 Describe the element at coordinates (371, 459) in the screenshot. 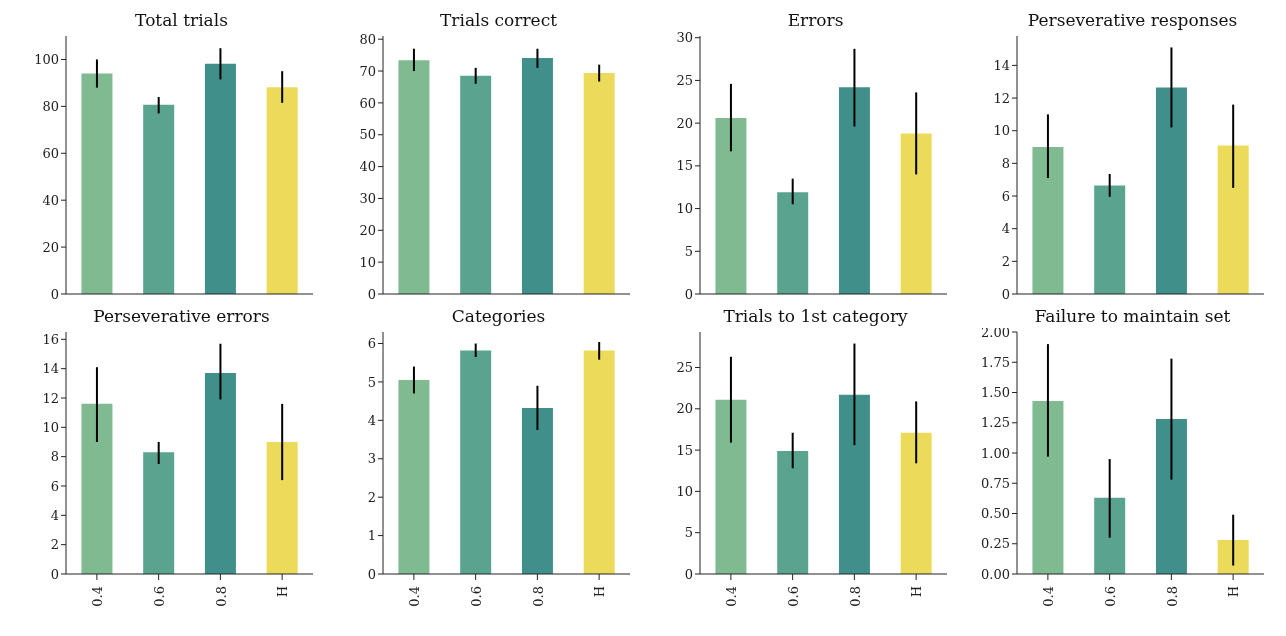

I see `y-tick-label: 3` at that location.